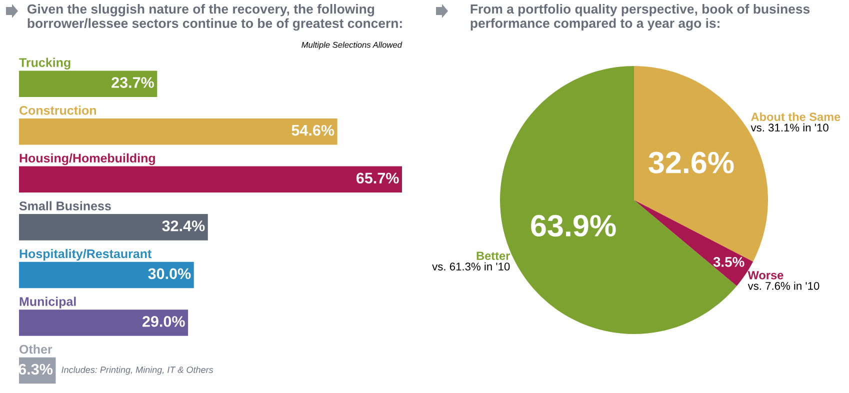  Describe the element at coordinates (728, 262) in the screenshot. I see `data-label: 3.5%` at that location.